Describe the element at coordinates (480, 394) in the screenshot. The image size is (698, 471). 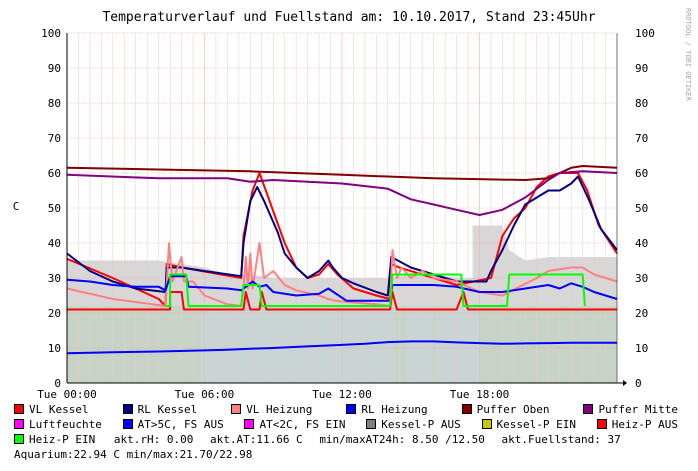
I see `x-tick-label: Tue 18:00` at that location.